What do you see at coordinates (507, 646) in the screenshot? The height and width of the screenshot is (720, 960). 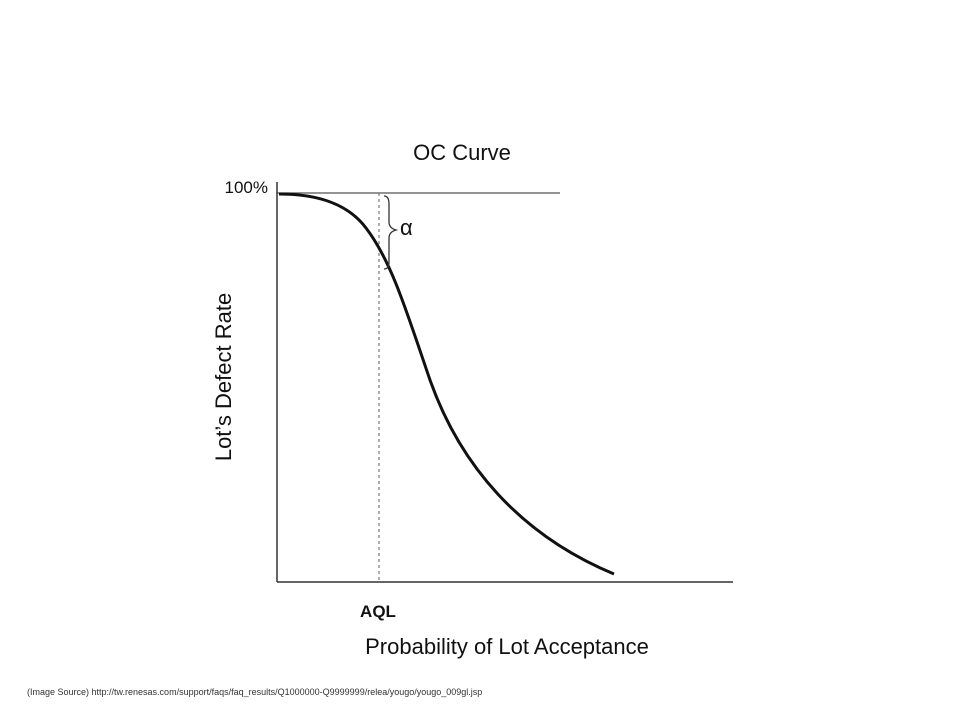 I see `x-axis-label: Probability of Lot Acceptance` at bounding box center [507, 646].